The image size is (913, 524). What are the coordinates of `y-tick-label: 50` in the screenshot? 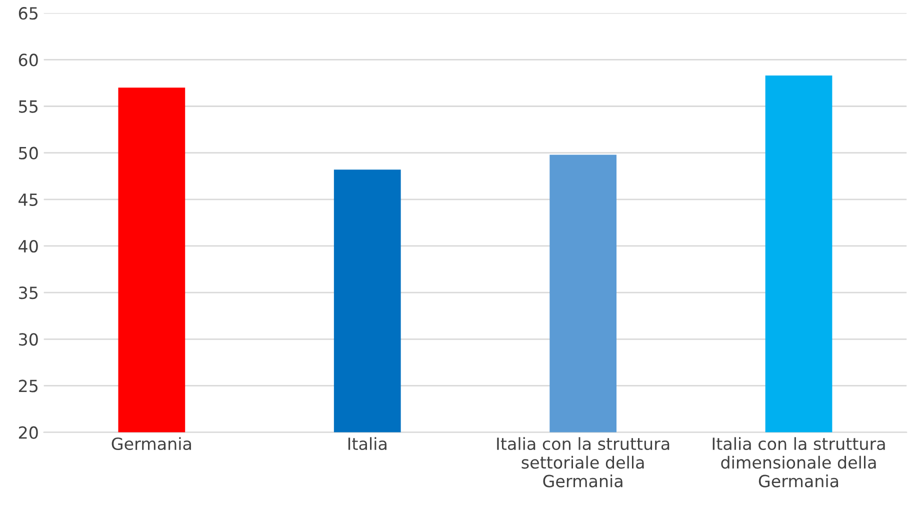 It's located at (28, 153).